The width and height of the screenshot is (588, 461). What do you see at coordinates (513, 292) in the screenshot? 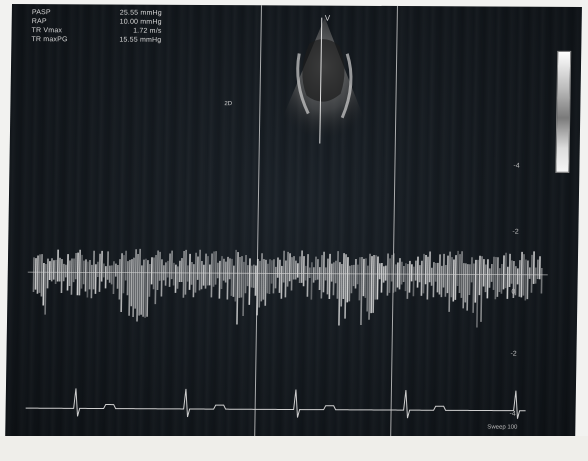
I see `scale-tick-label: 0` at bounding box center [513, 292].